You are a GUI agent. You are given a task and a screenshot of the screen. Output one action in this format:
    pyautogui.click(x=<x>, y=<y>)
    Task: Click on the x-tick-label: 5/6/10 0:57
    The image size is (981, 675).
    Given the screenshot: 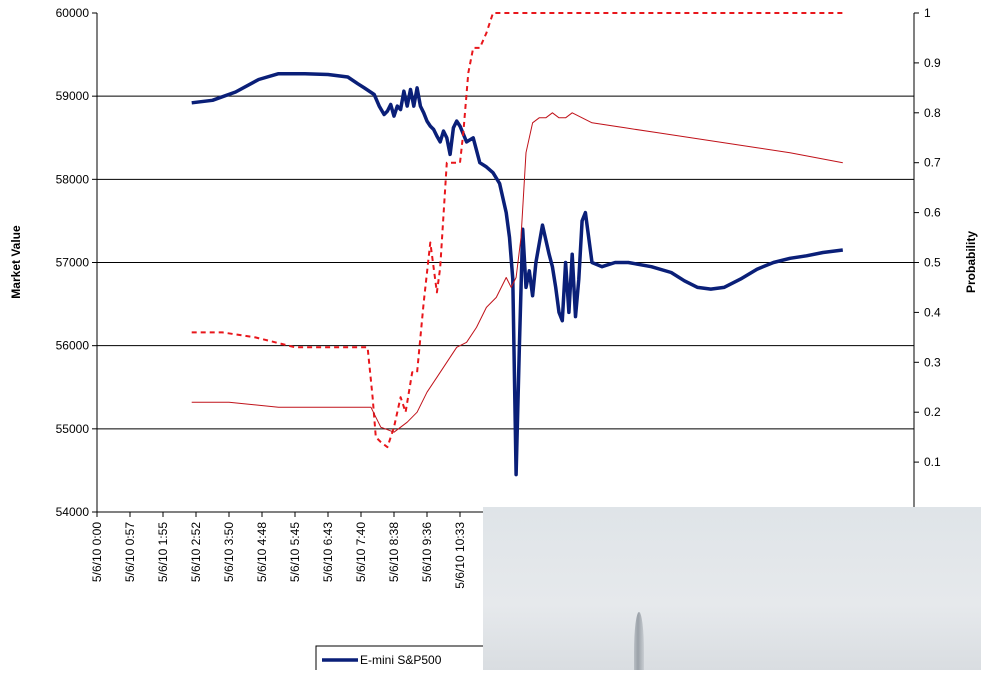 What is the action you would take?
    pyautogui.click(x=130, y=552)
    